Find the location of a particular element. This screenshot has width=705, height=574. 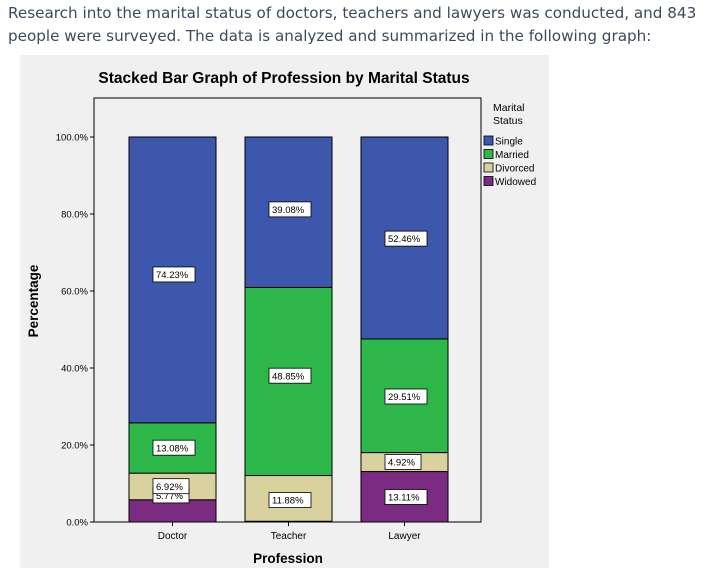

data-label-teacher-divorced: 11.88% is located at coordinates (288, 501).